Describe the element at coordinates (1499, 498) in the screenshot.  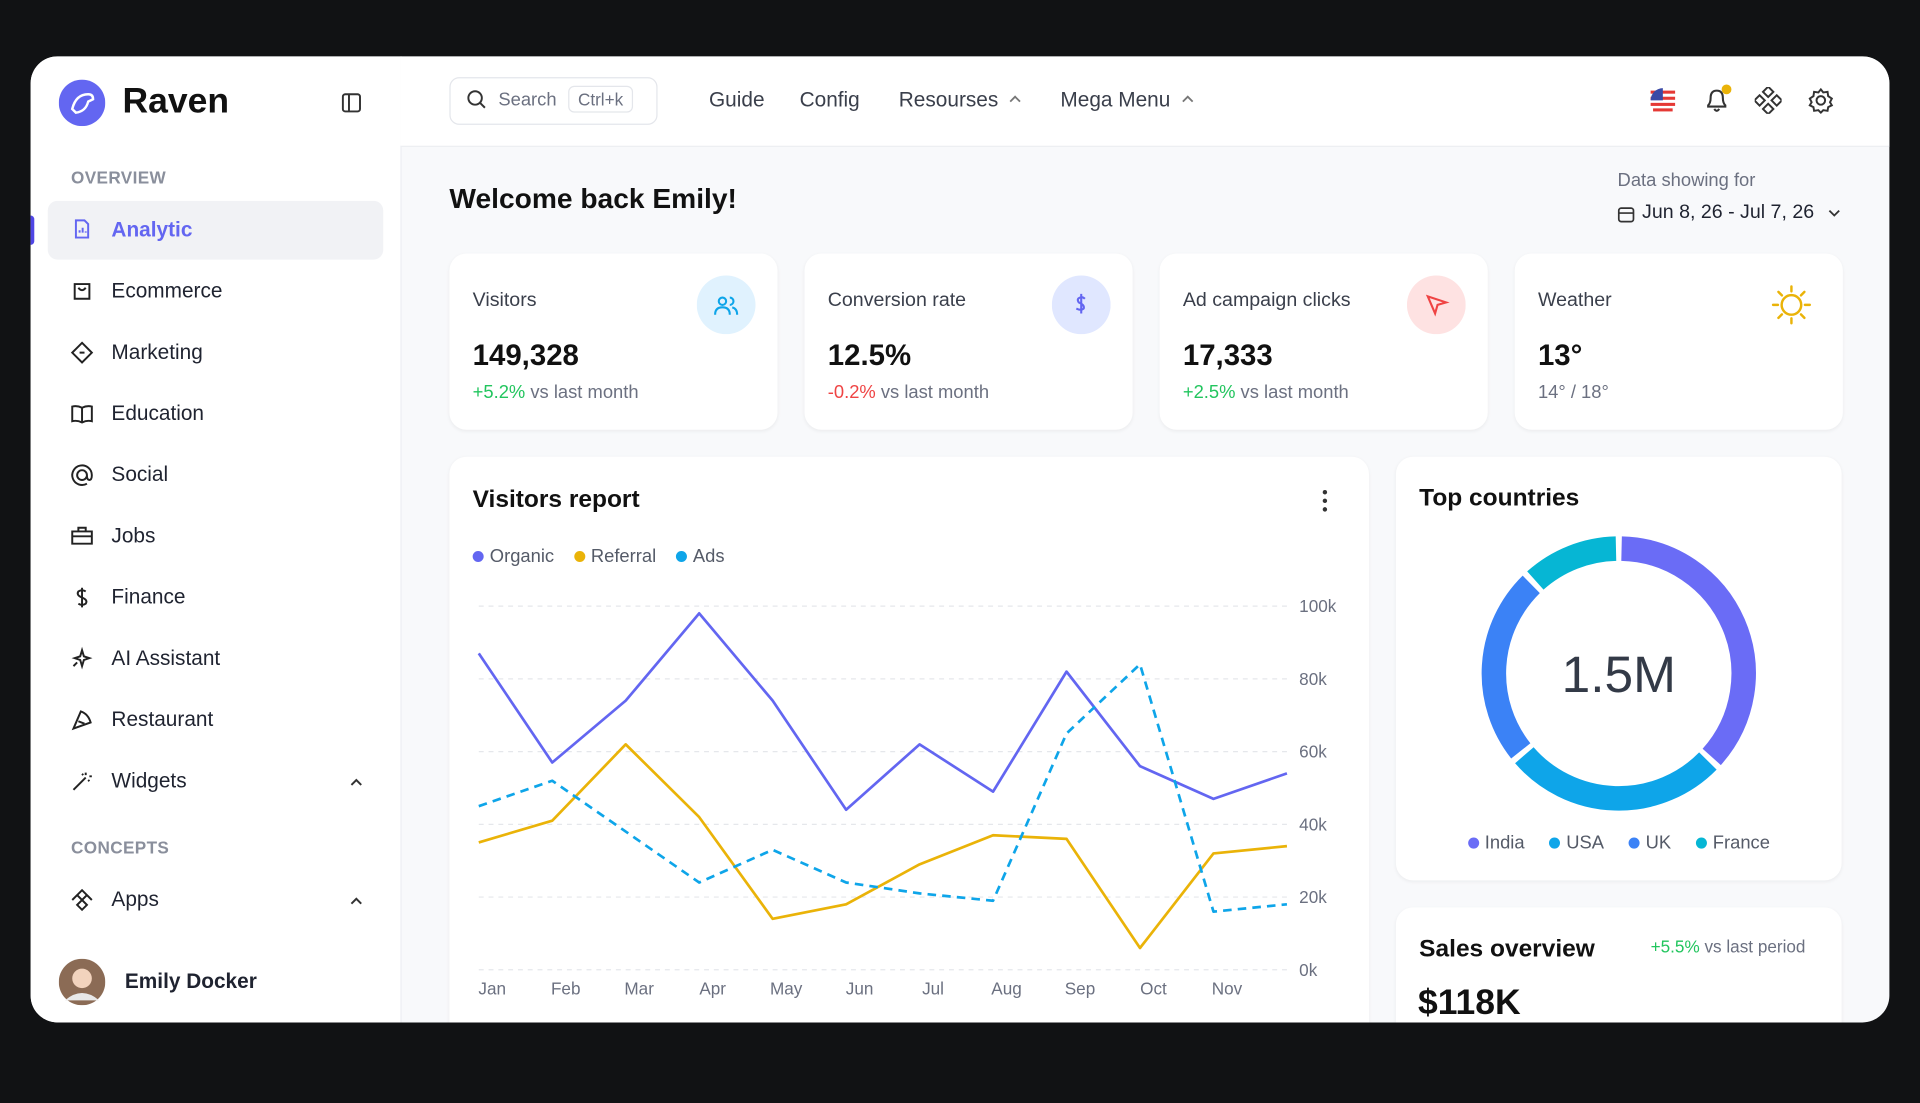
I see `countries-title: Top countries` at that location.